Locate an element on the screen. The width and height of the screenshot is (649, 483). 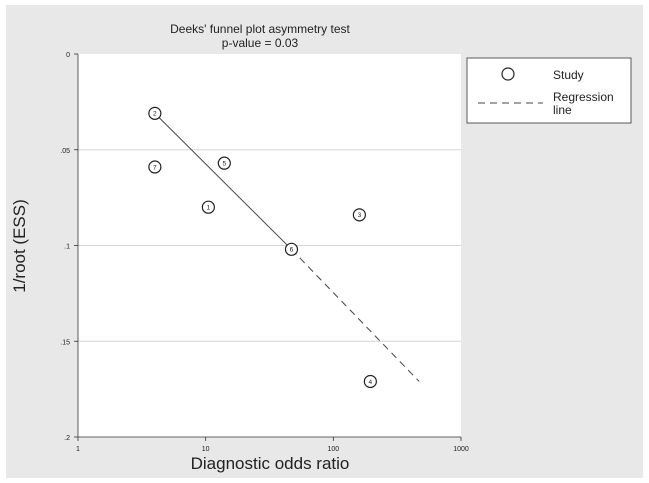
legend-box is located at coordinates (549, 90).